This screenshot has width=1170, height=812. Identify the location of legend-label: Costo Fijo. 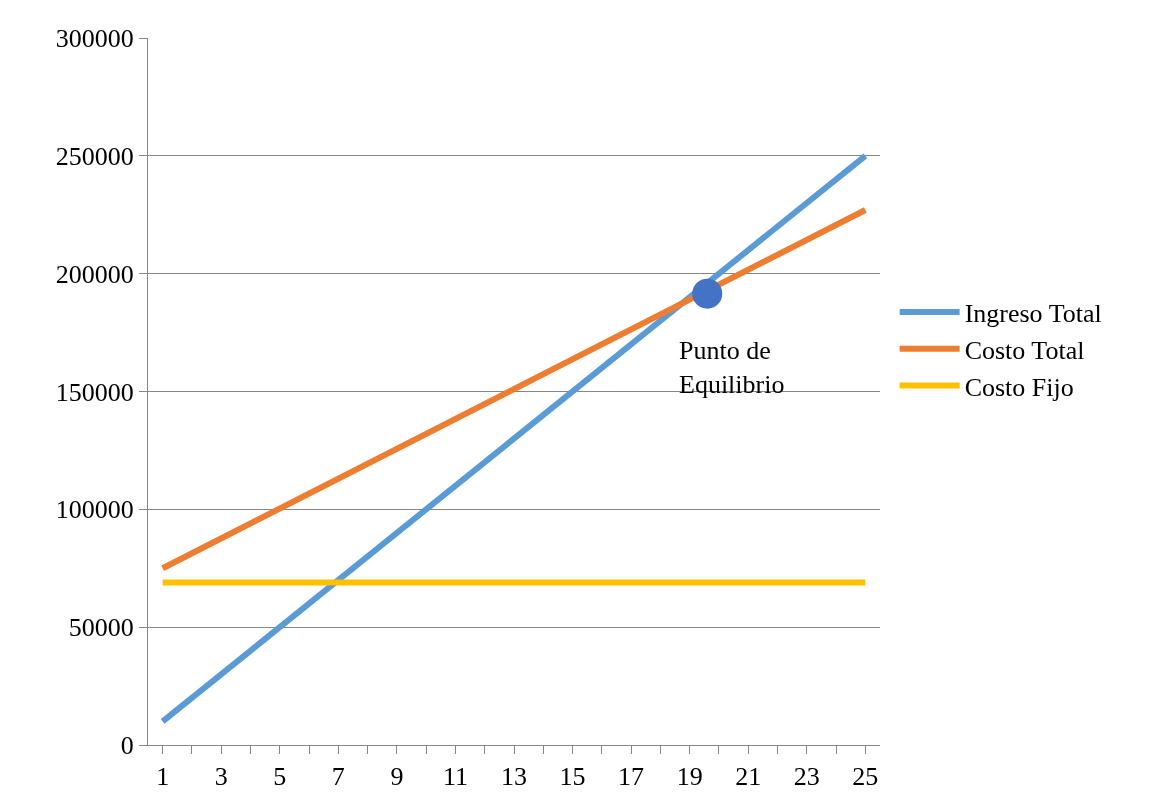
(1019, 387).